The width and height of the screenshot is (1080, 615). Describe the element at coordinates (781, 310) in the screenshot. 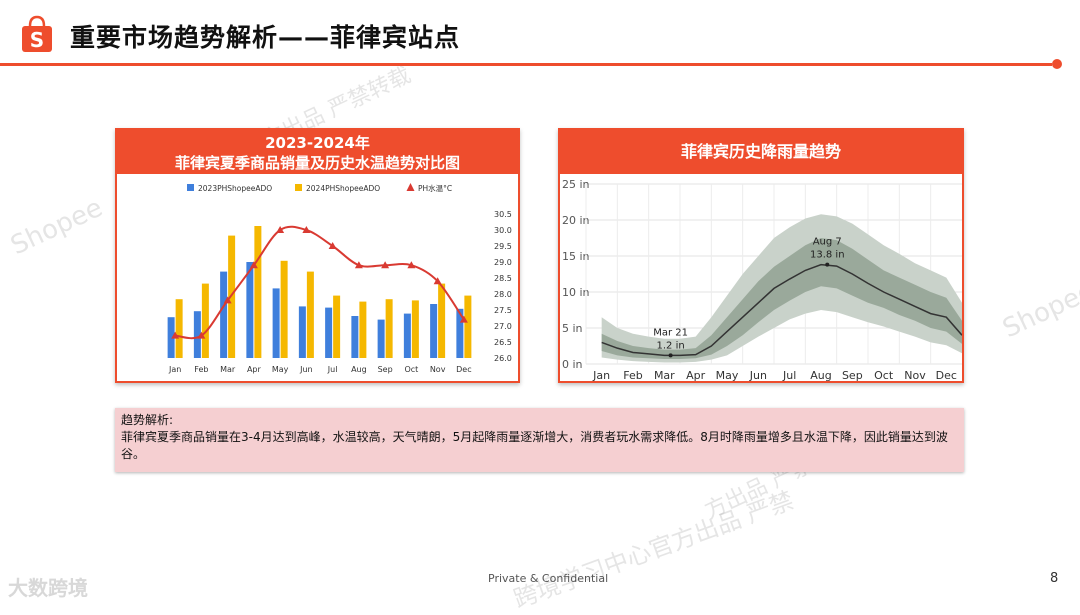

I see `rain-median-line` at that location.